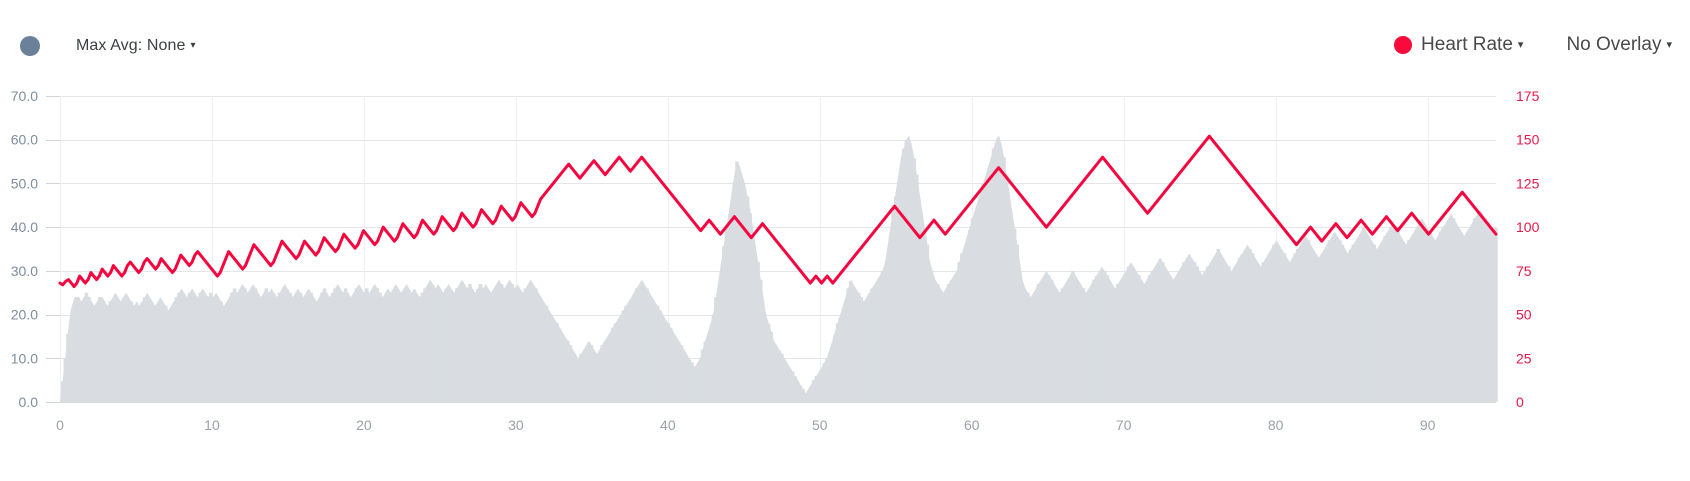 This screenshot has width=1690, height=481. Describe the element at coordinates (516, 425) in the screenshot. I see `svg-text: 30` at that location.